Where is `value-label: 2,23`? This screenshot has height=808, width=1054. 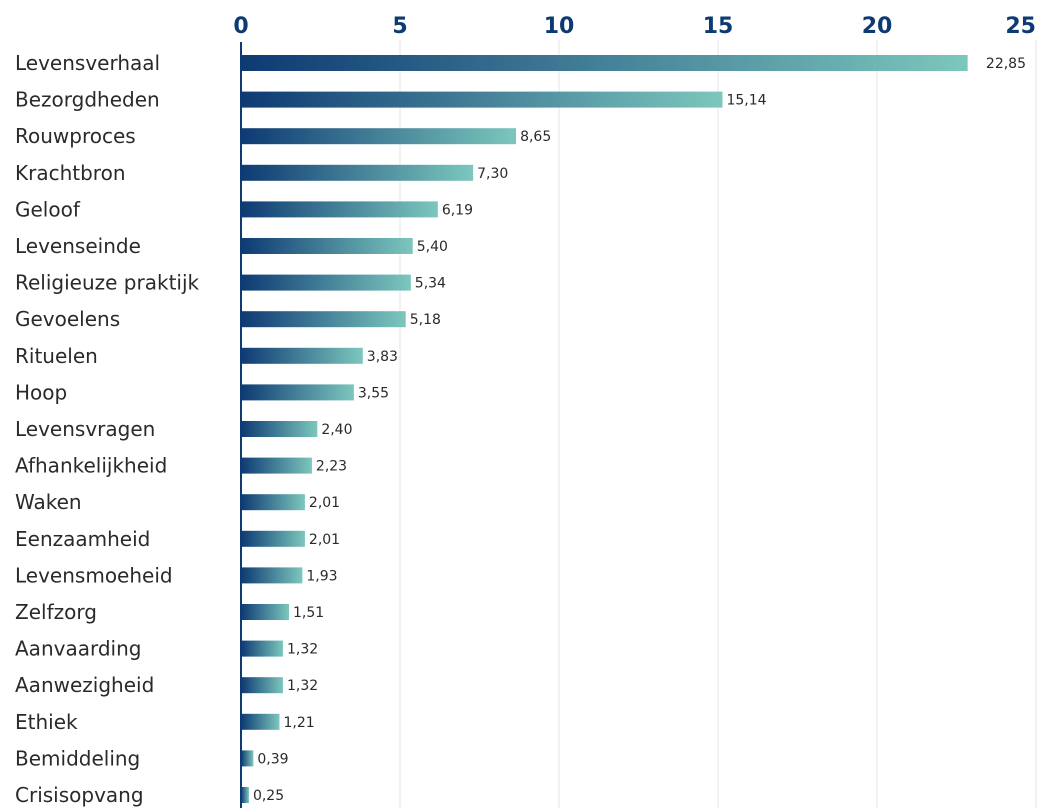
value-label: 2,23 is located at coordinates (331, 467).